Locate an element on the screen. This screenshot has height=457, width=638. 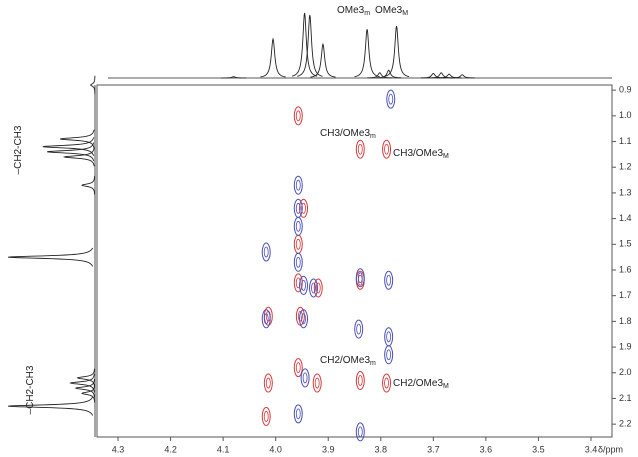
annotation: OMe3m is located at coordinates (353, 11).